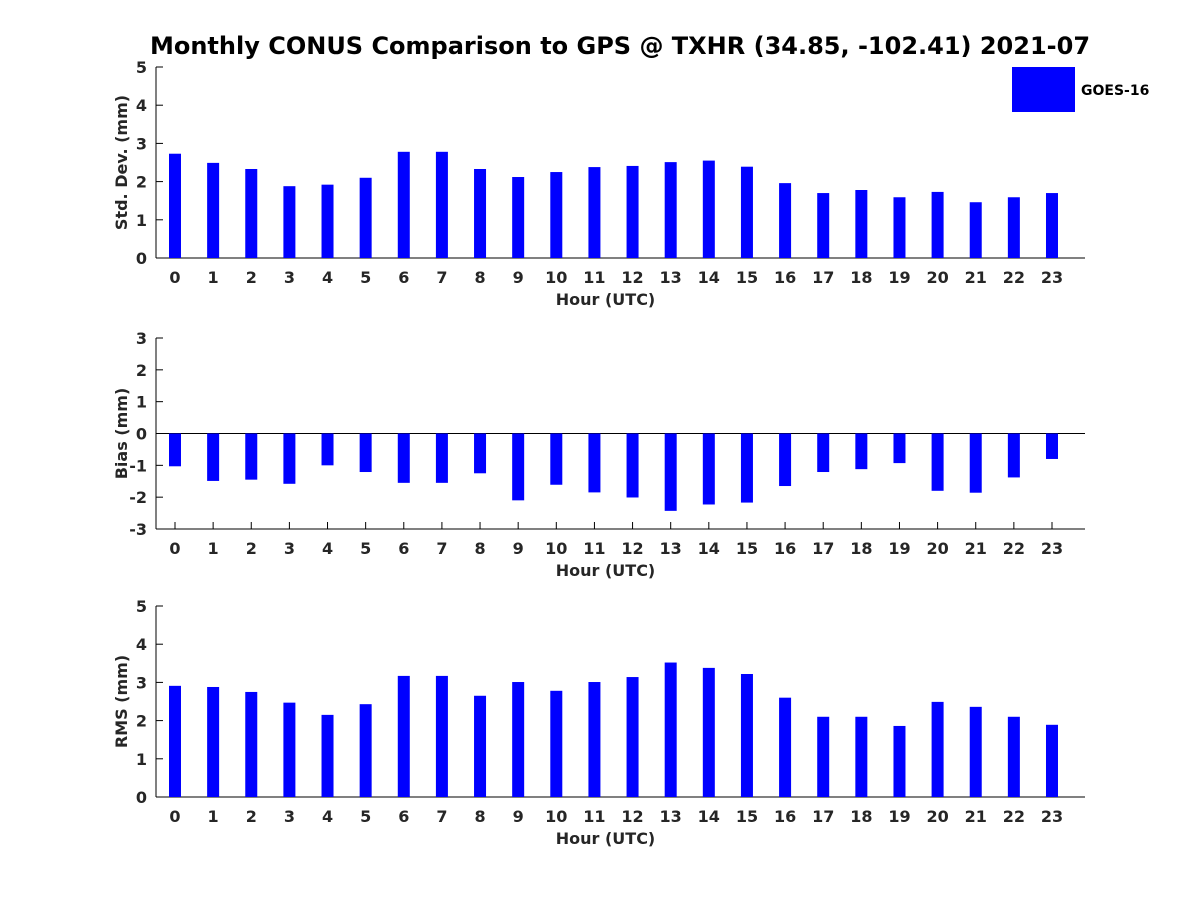 The width and height of the screenshot is (1200, 900). Describe the element at coordinates (823, 816) in the screenshot. I see `rms-x-tick-label: 17` at that location.